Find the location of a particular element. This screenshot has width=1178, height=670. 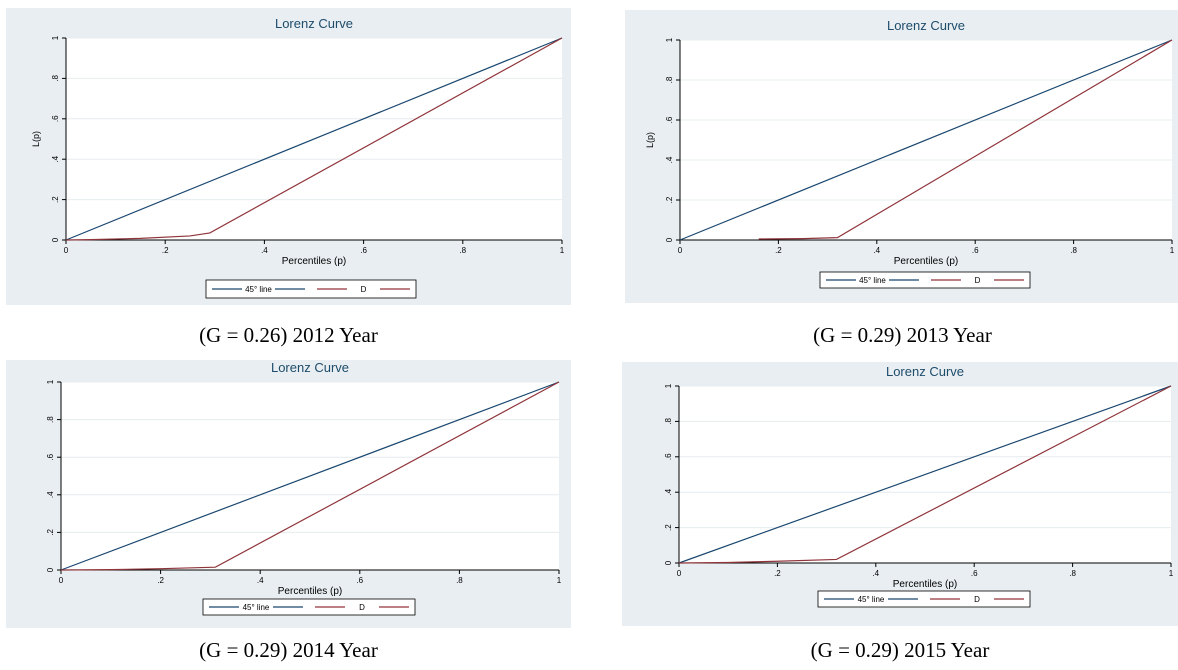

x-tick-label-2015-4: .8 is located at coordinates (1072, 573).